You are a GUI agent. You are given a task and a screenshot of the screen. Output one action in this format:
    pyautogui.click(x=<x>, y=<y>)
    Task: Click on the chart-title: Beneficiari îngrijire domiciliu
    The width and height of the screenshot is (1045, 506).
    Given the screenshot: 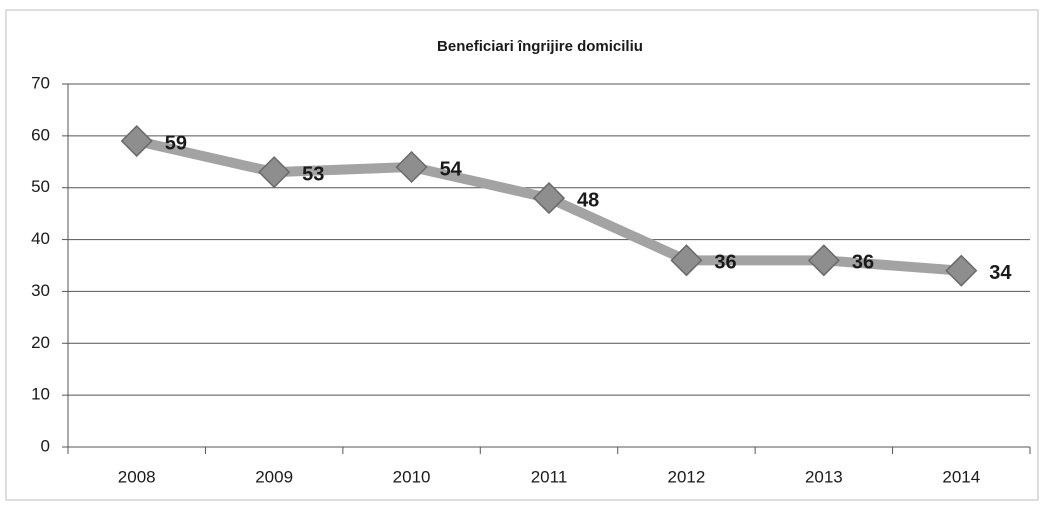 What is the action you would take?
    pyautogui.click(x=540, y=46)
    